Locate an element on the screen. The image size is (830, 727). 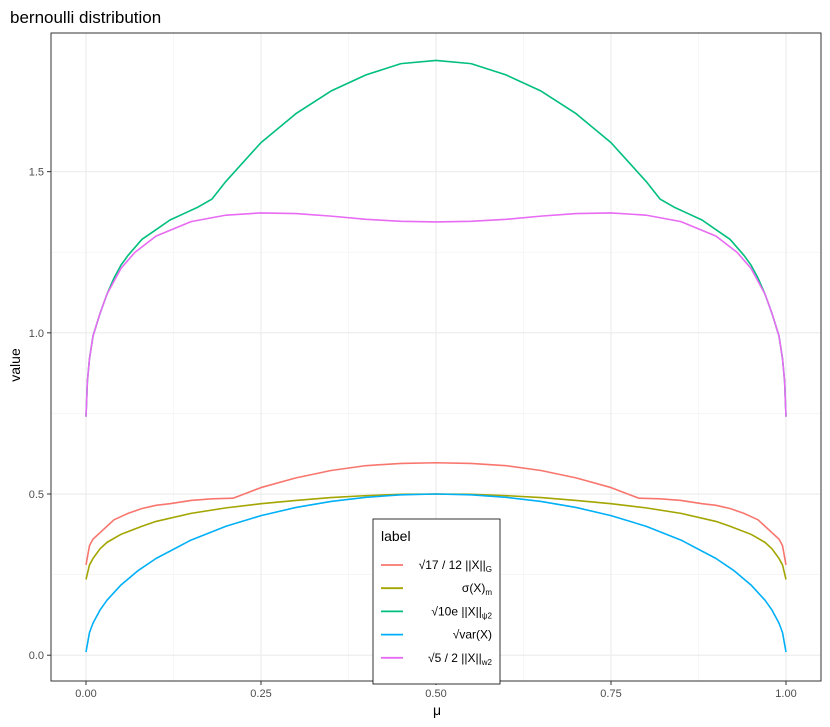
legend-title: label is located at coordinates (396, 536).